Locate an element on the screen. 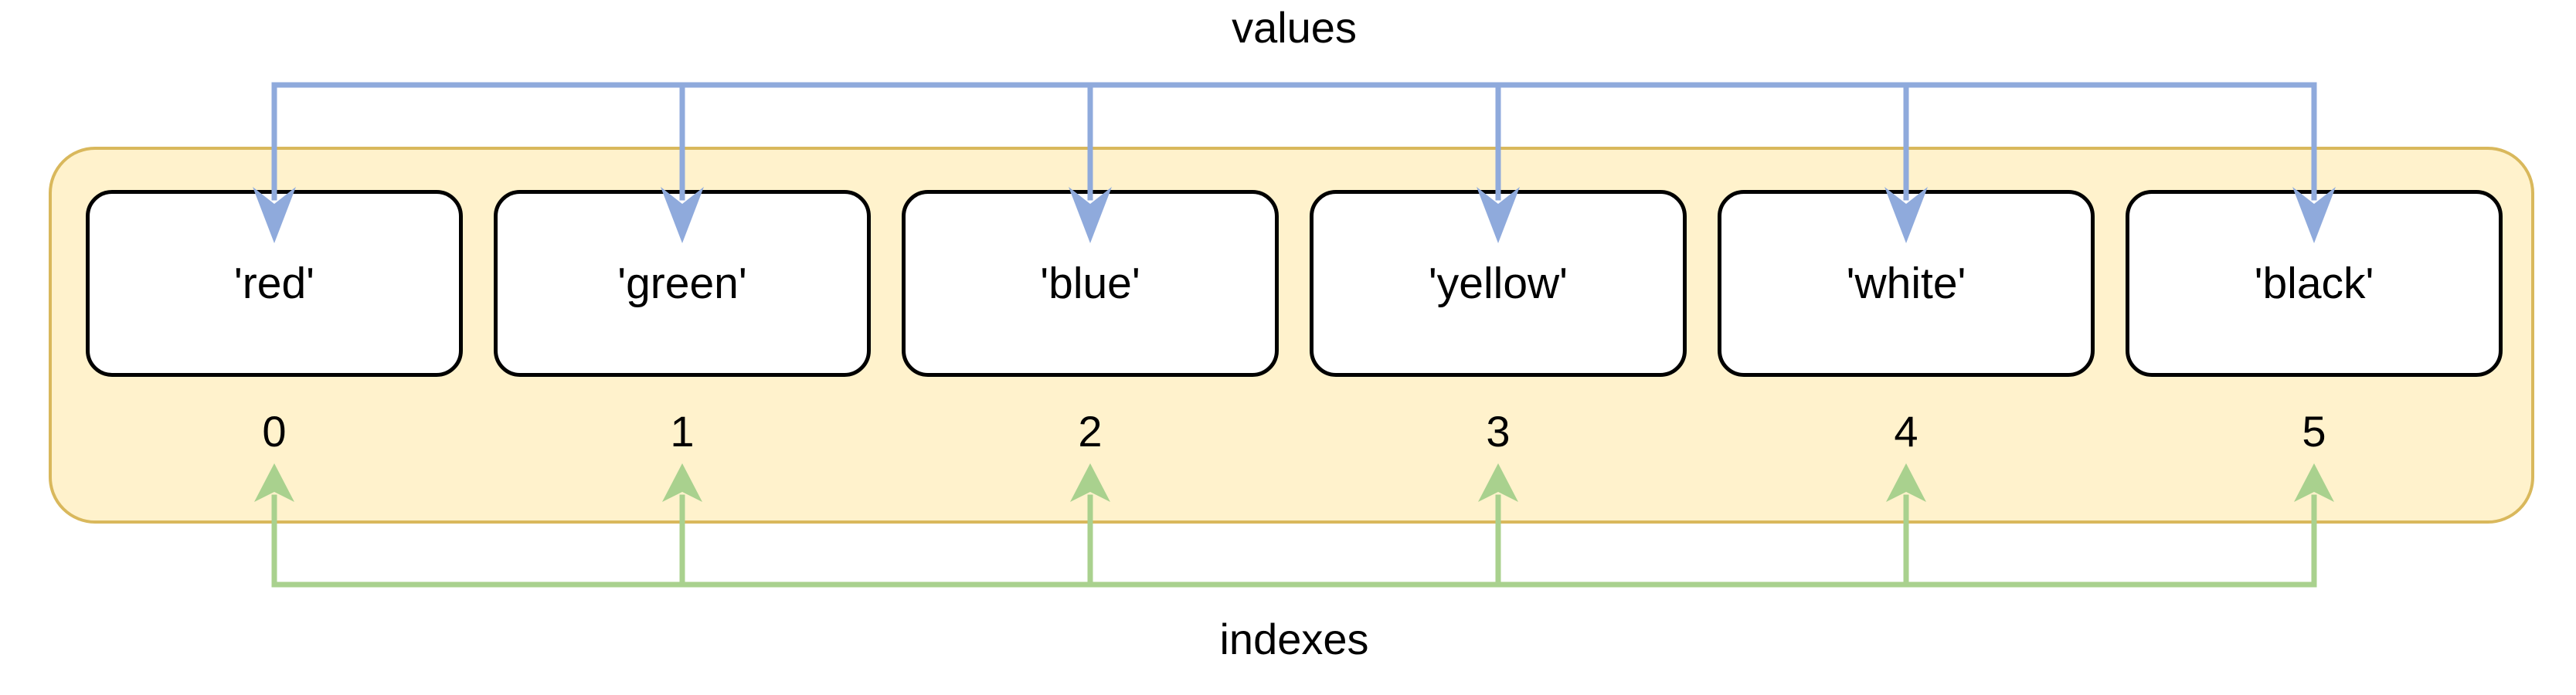 The image size is (2576, 695). cell-value-0: 'red' is located at coordinates (274, 283).